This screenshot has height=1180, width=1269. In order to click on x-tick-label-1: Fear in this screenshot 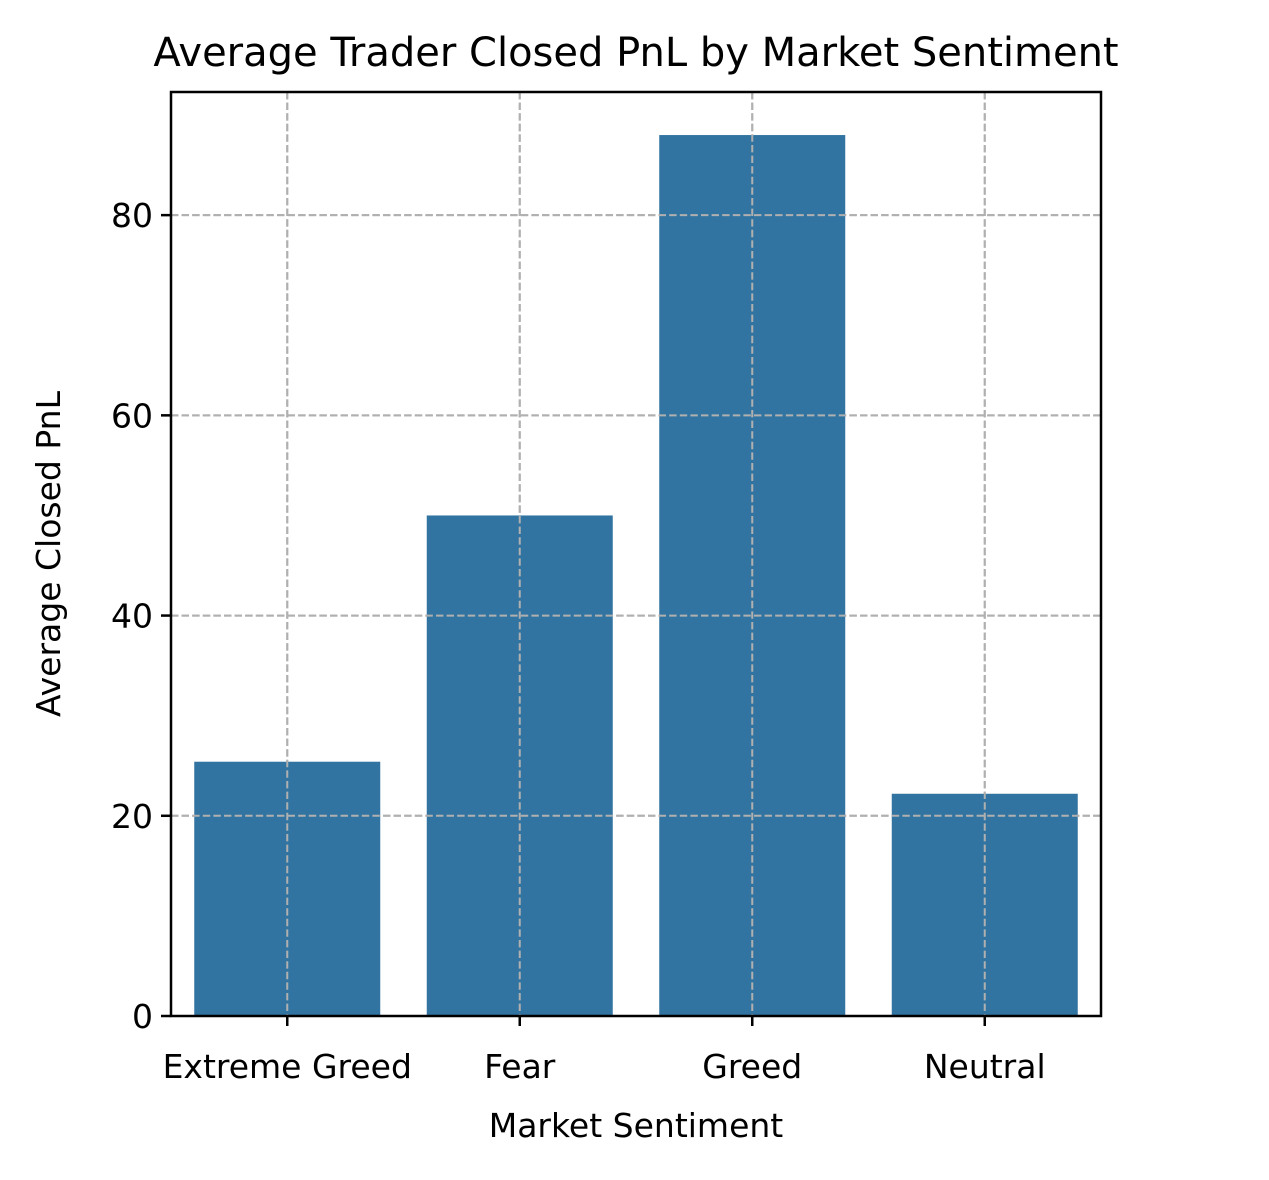, I will do `click(520, 1066)`.